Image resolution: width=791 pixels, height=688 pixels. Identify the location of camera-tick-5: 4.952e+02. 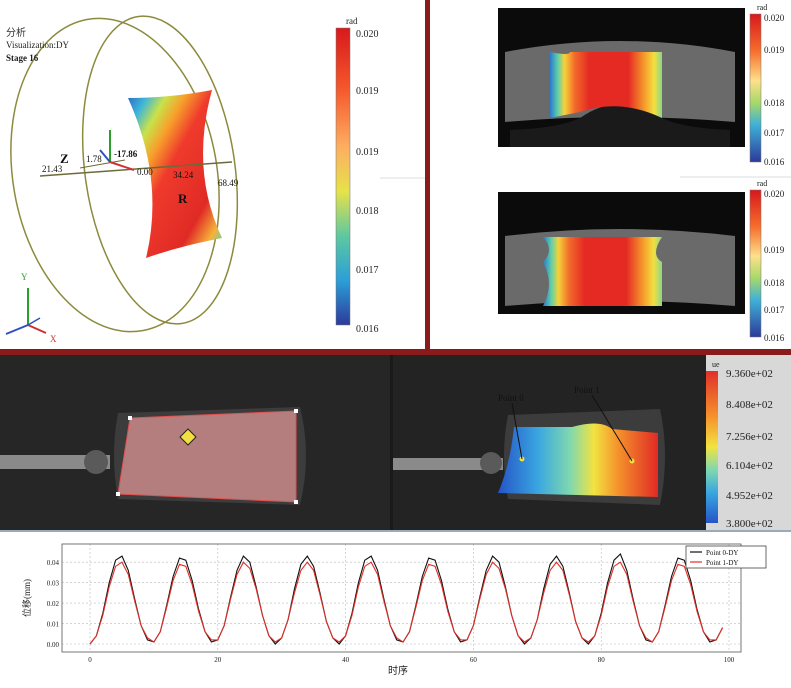
(749, 496).